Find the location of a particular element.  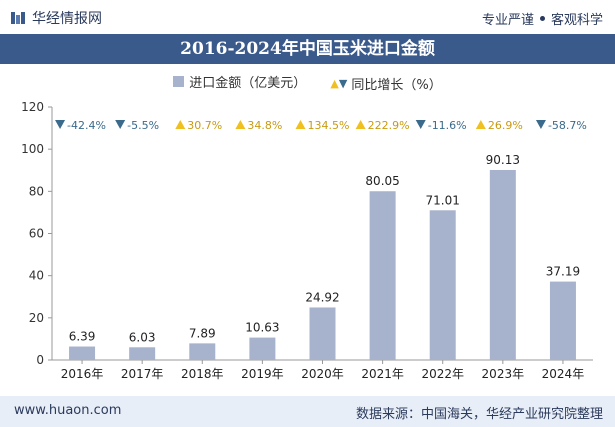

separator-dot-icon is located at coordinates (542, 18).